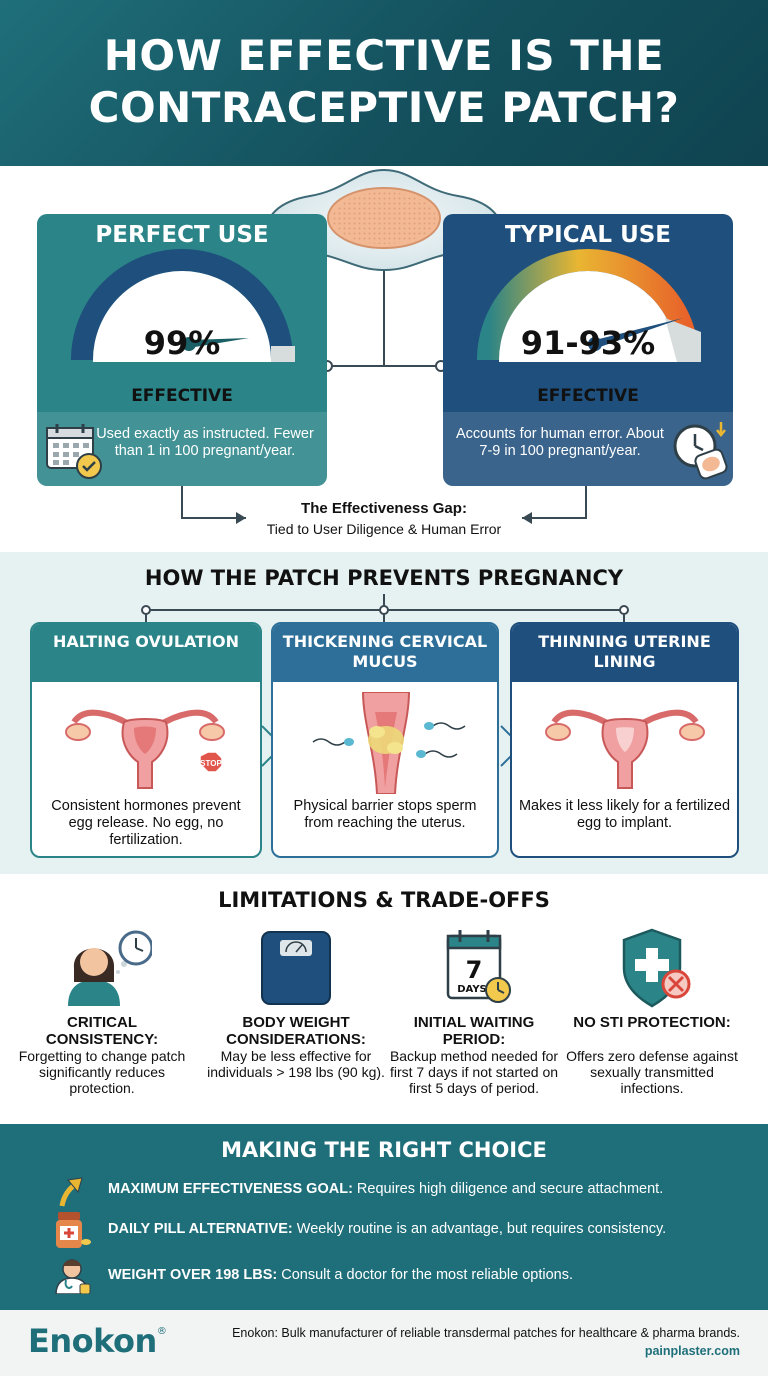 The width and height of the screenshot is (768, 1376). What do you see at coordinates (193, 1275) in the screenshot?
I see `choice-bold: WEIGHT OVER 198 LBS:` at bounding box center [193, 1275].